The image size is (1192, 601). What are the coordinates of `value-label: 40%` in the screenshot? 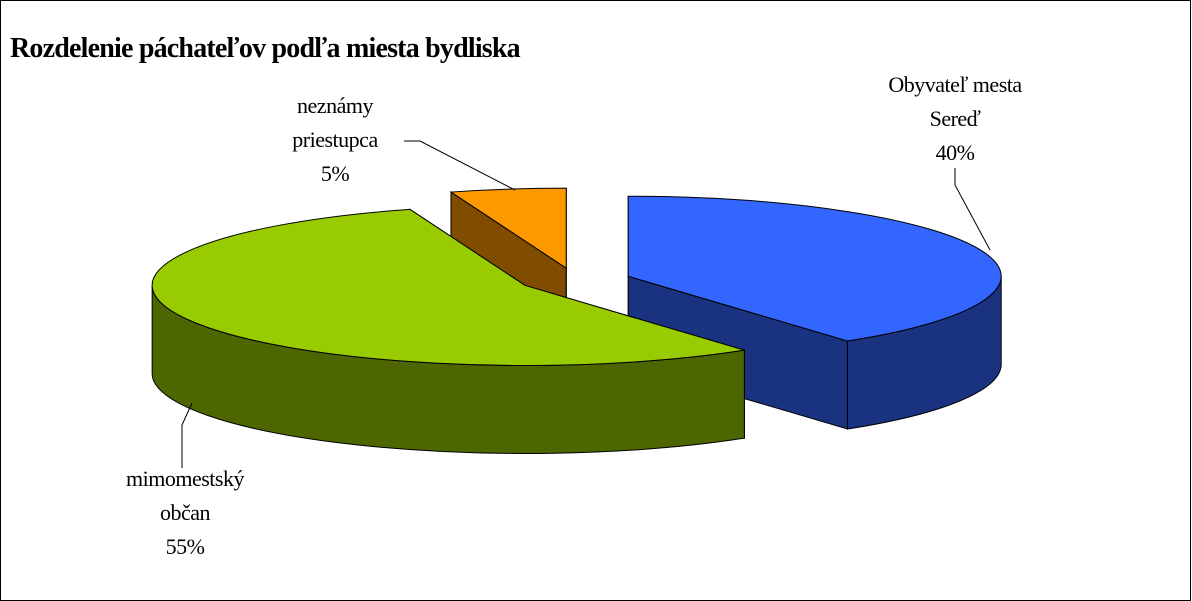 It's located at (955, 152).